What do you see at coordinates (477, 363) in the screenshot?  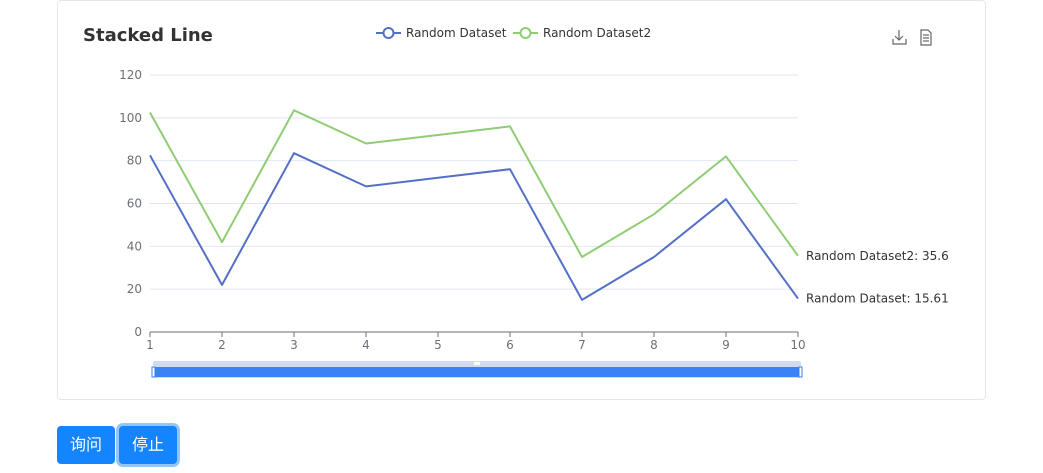 I see `datazoom-move-handle` at bounding box center [477, 363].